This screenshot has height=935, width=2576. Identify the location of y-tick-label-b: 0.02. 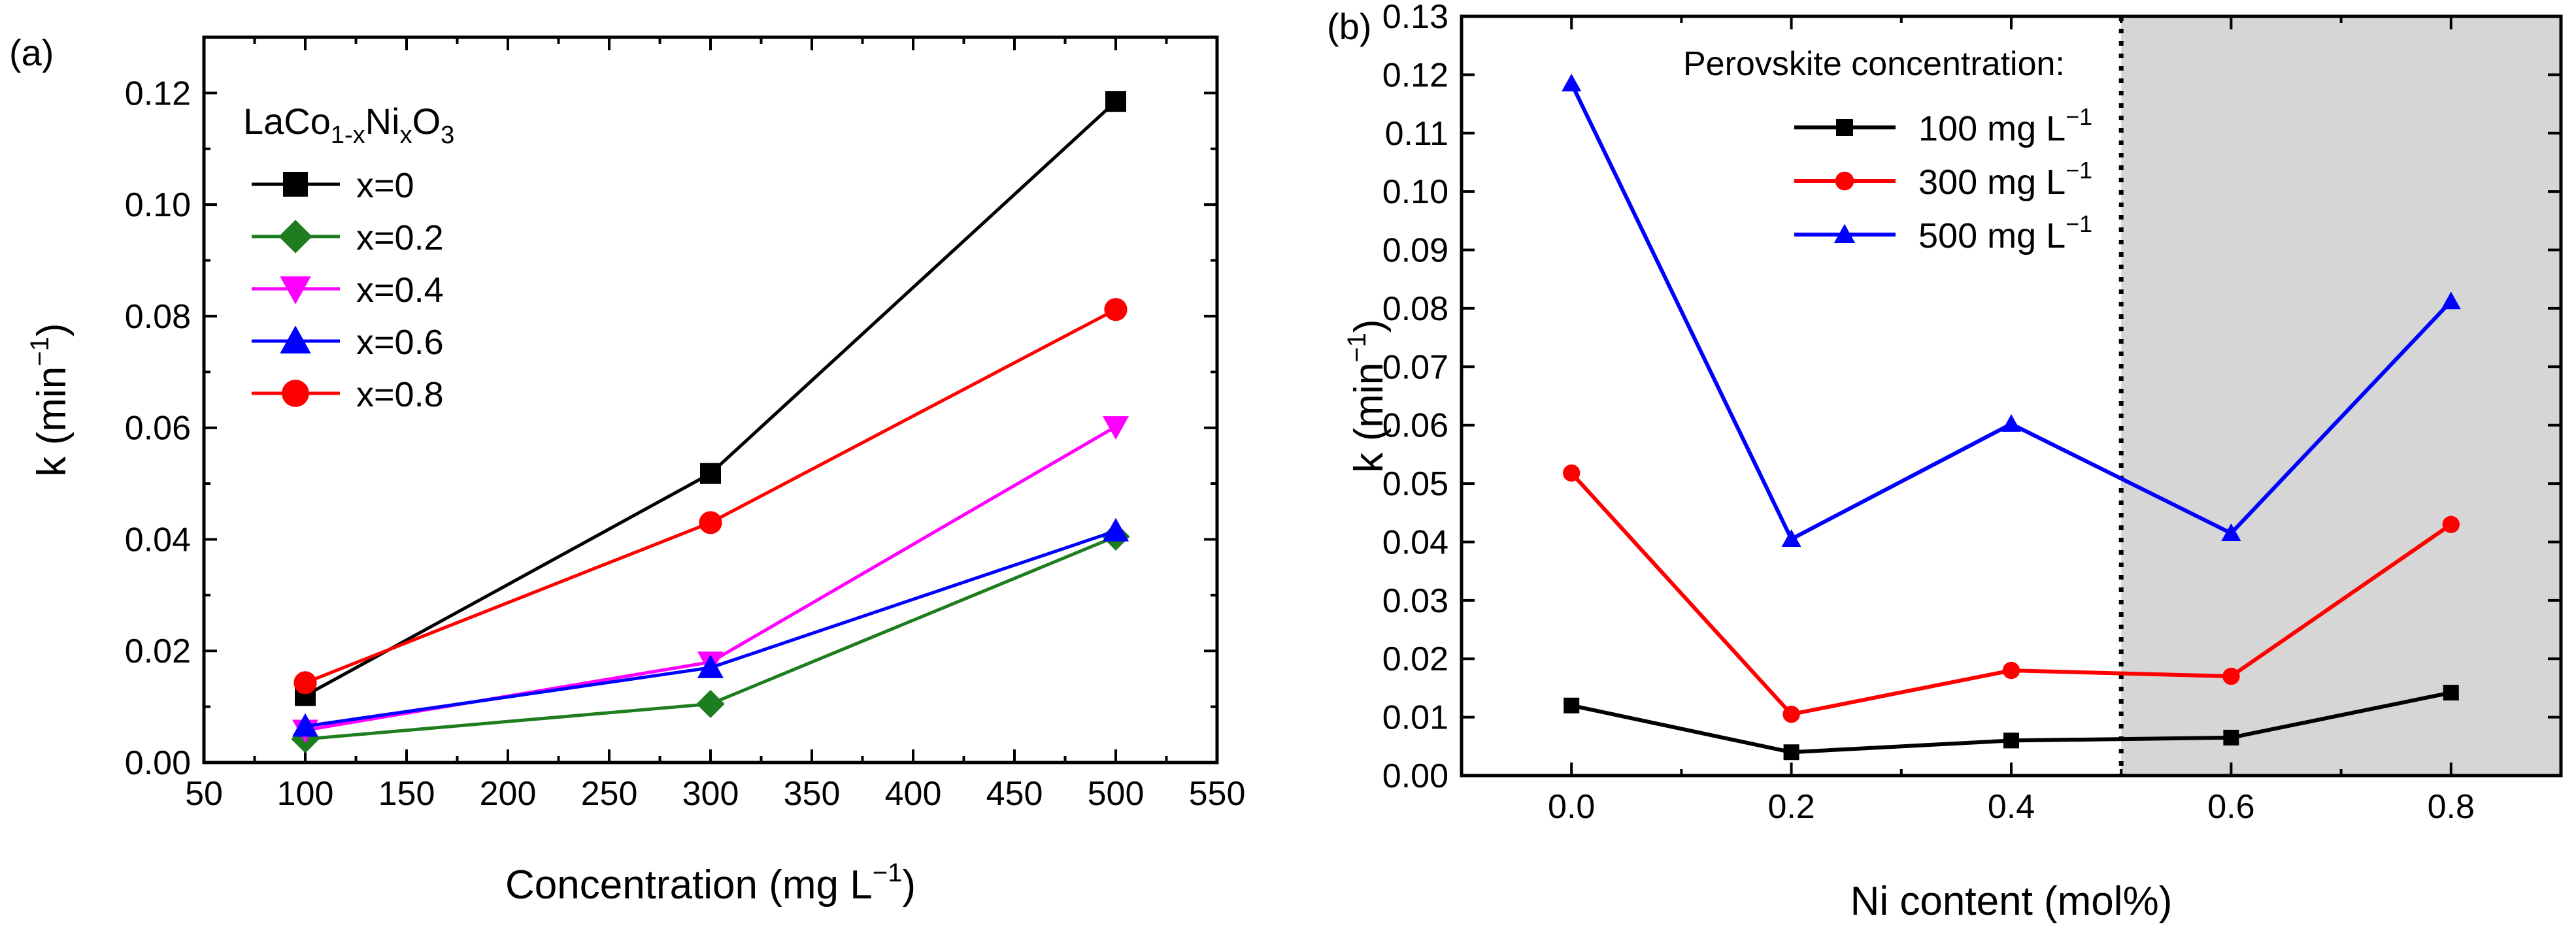
(1415, 659).